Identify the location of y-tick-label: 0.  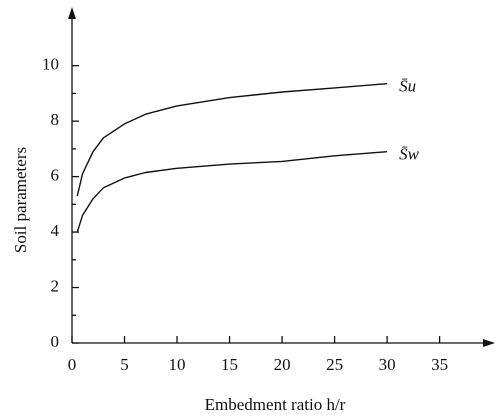
(55, 341).